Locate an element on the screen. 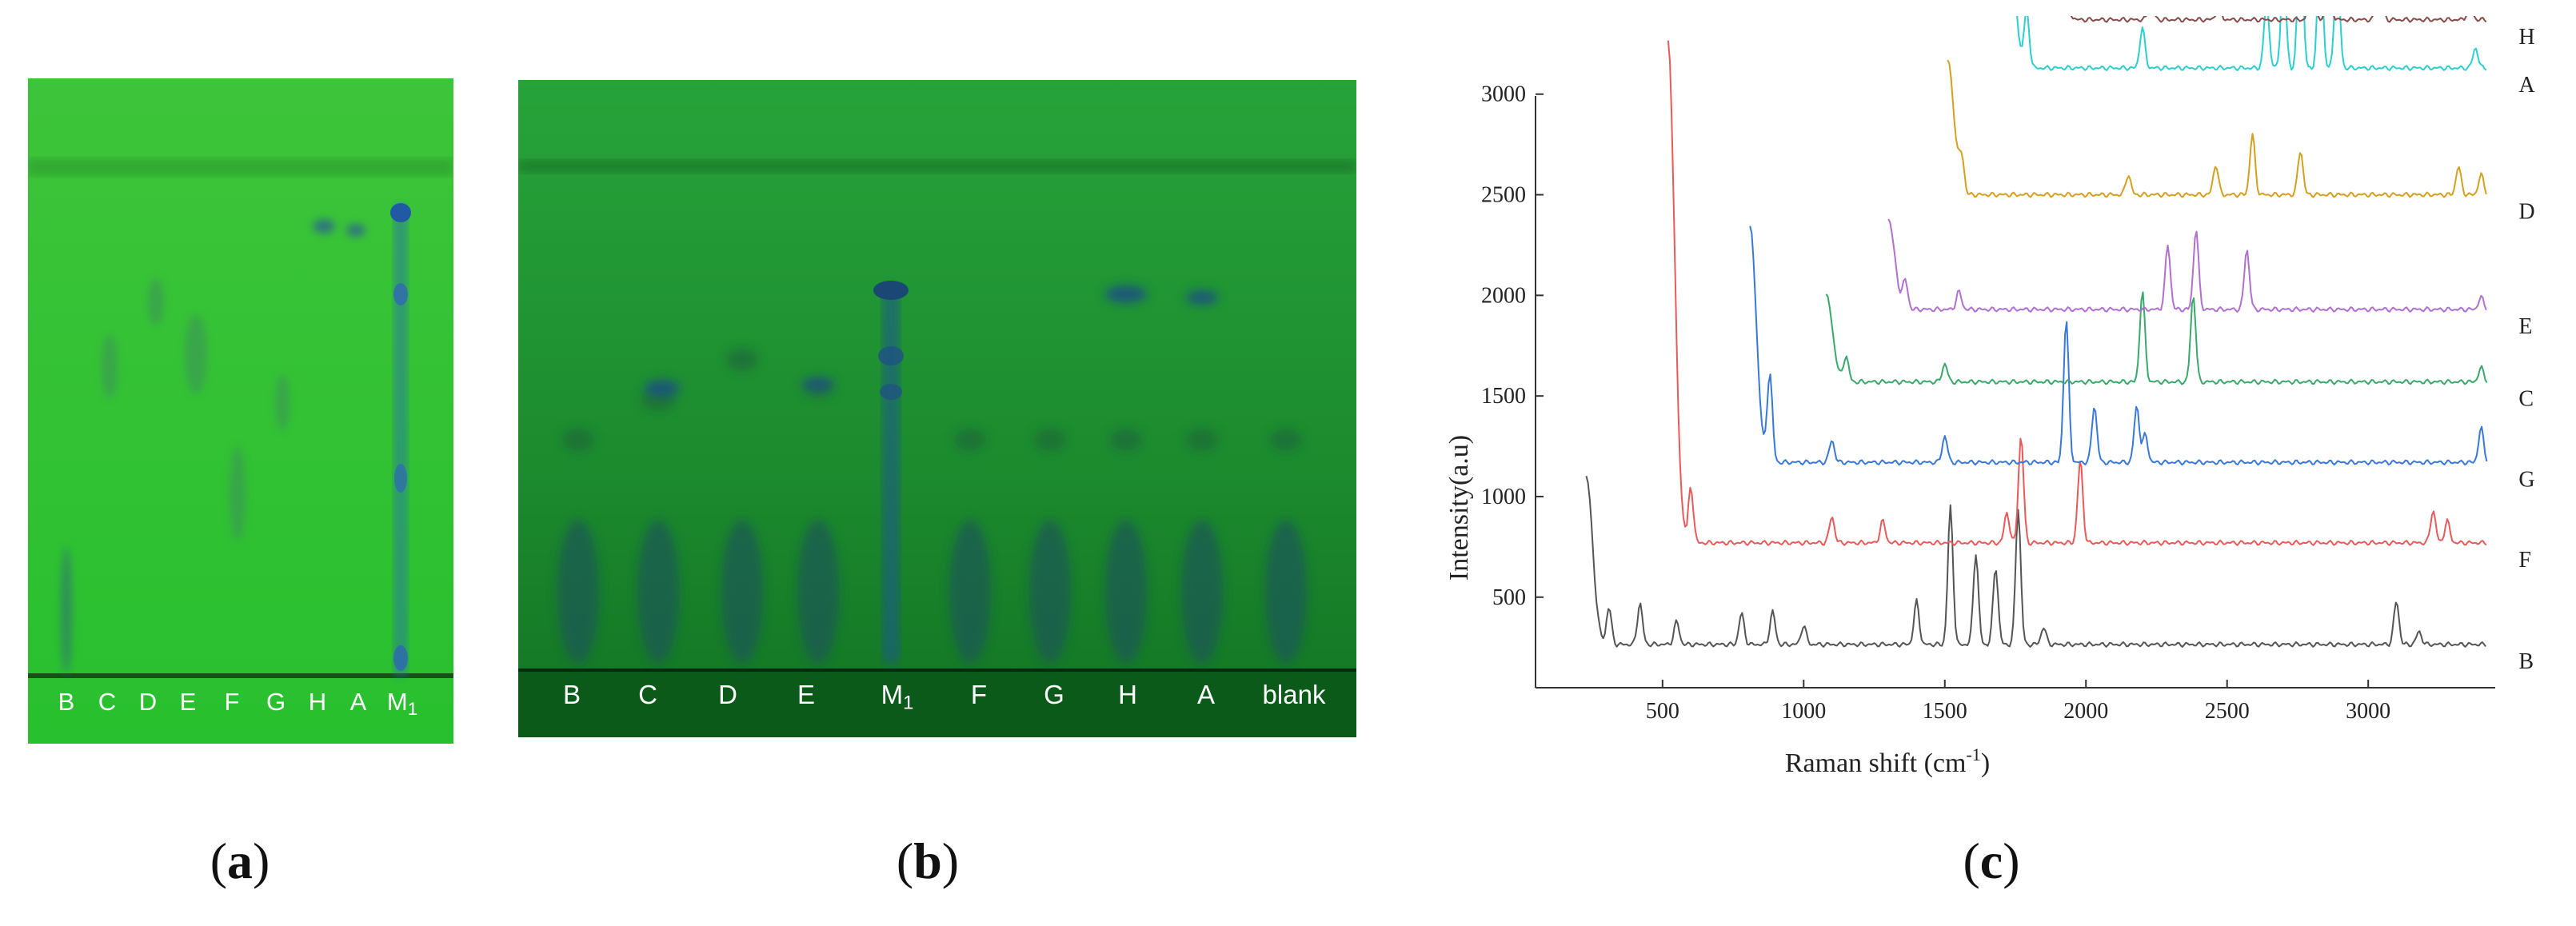 The width and height of the screenshot is (2576, 926). x-tick-label: 1500 is located at coordinates (1945, 711).